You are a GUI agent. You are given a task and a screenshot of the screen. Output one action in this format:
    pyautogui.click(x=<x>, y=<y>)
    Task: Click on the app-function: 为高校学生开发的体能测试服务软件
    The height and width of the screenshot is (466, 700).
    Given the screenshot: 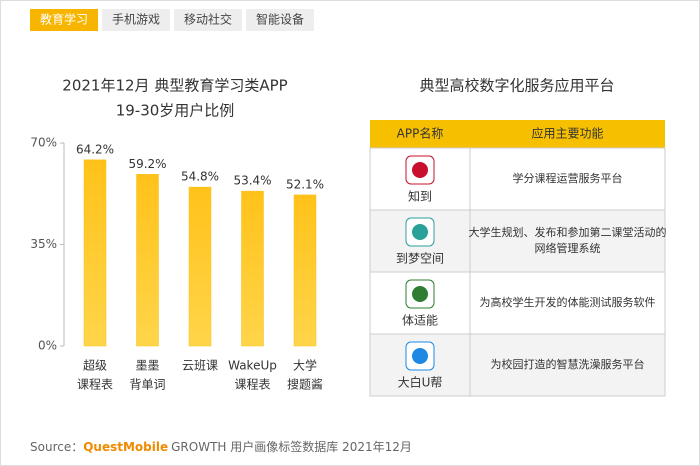 What is the action you would take?
    pyautogui.click(x=568, y=302)
    